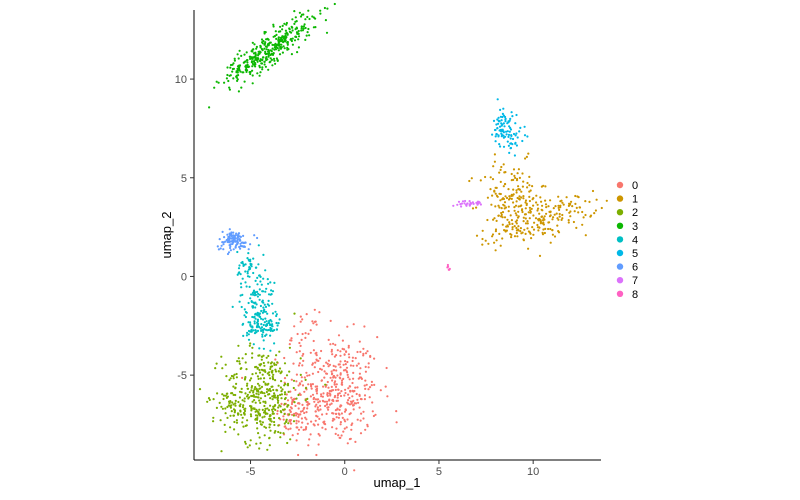 The image size is (800, 500). What do you see at coordinates (345, 472) in the screenshot?
I see `x-tick-label: 0` at bounding box center [345, 472].